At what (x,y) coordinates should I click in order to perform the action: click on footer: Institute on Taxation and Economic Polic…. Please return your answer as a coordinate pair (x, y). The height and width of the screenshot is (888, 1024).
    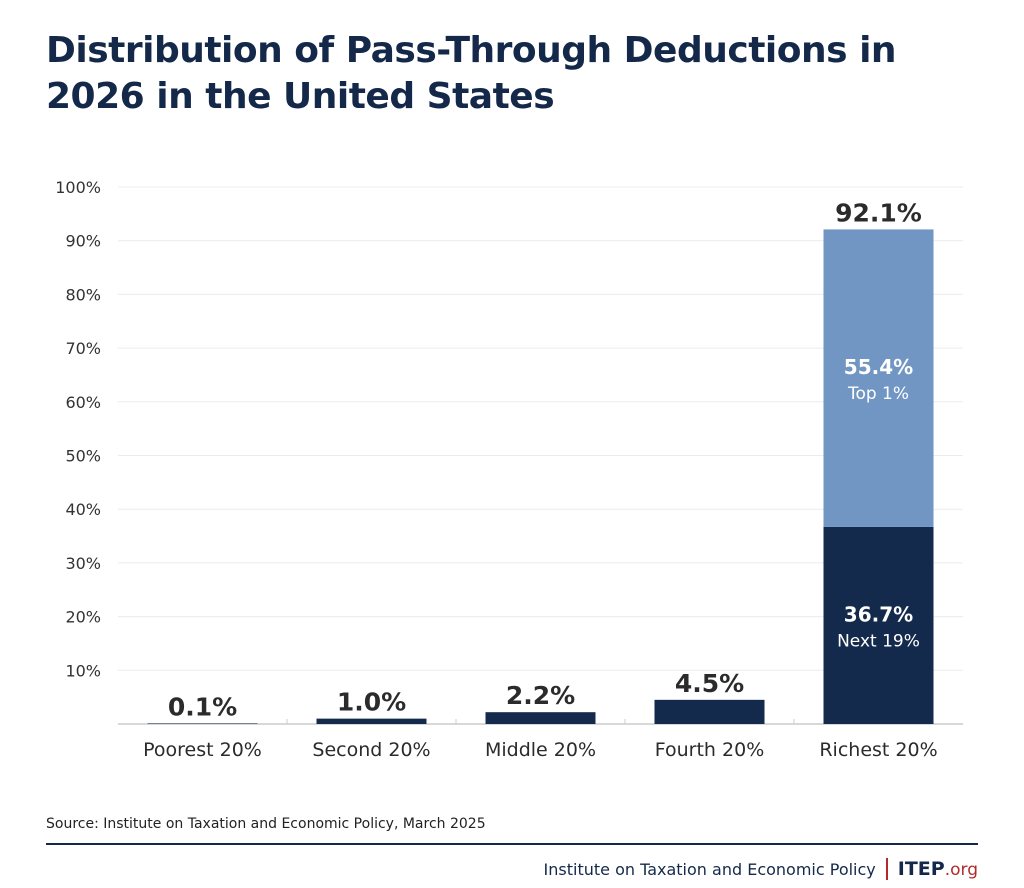
    Looking at the image, I should click on (761, 869).